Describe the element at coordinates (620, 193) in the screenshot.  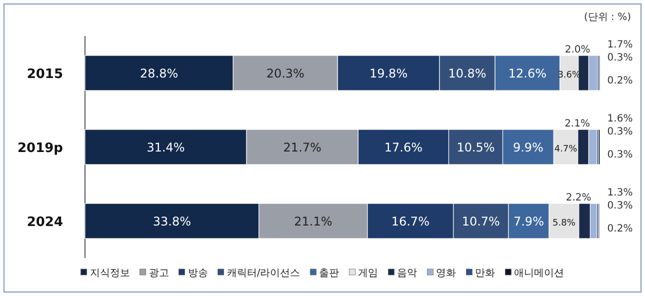
I see `data-label: 1.3%` at that location.